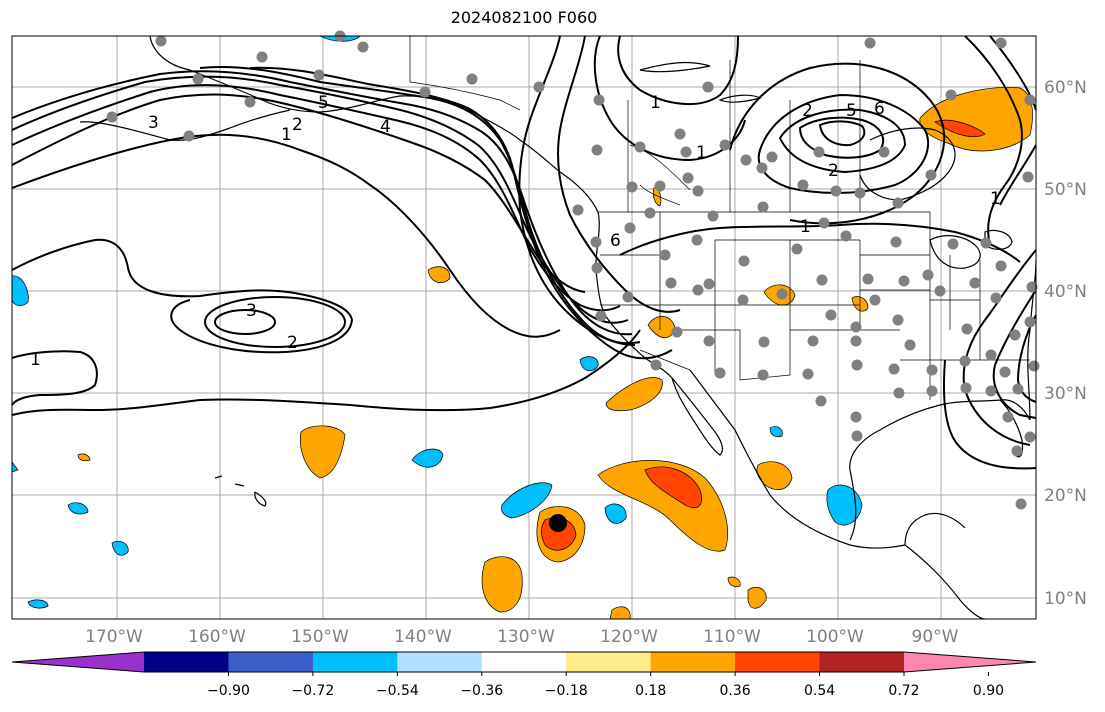 This screenshot has width=1105, height=712. Describe the element at coordinates (558, 523) in the screenshot. I see `storm-center-marker` at that location.